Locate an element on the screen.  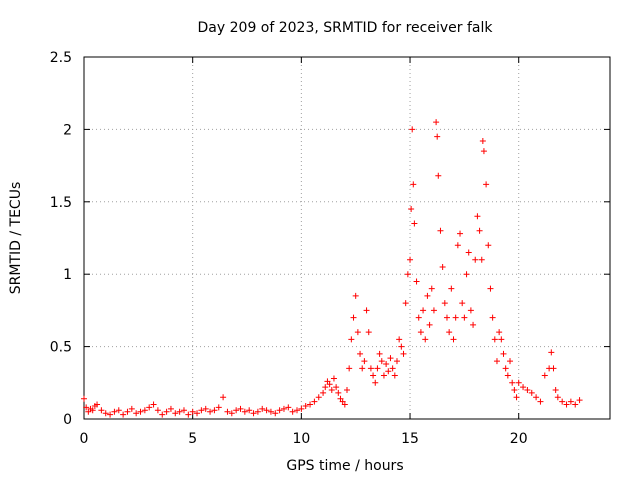
x-axis-label: GPS time / hours is located at coordinates (344, 466).